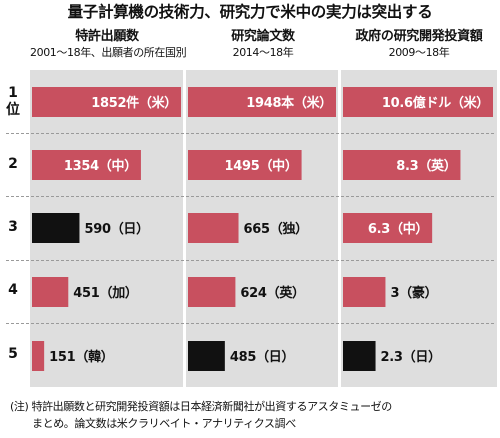  Describe the element at coordinates (411, 357) in the screenshot. I see `bar-value-label: 2.3（日）` at that location.